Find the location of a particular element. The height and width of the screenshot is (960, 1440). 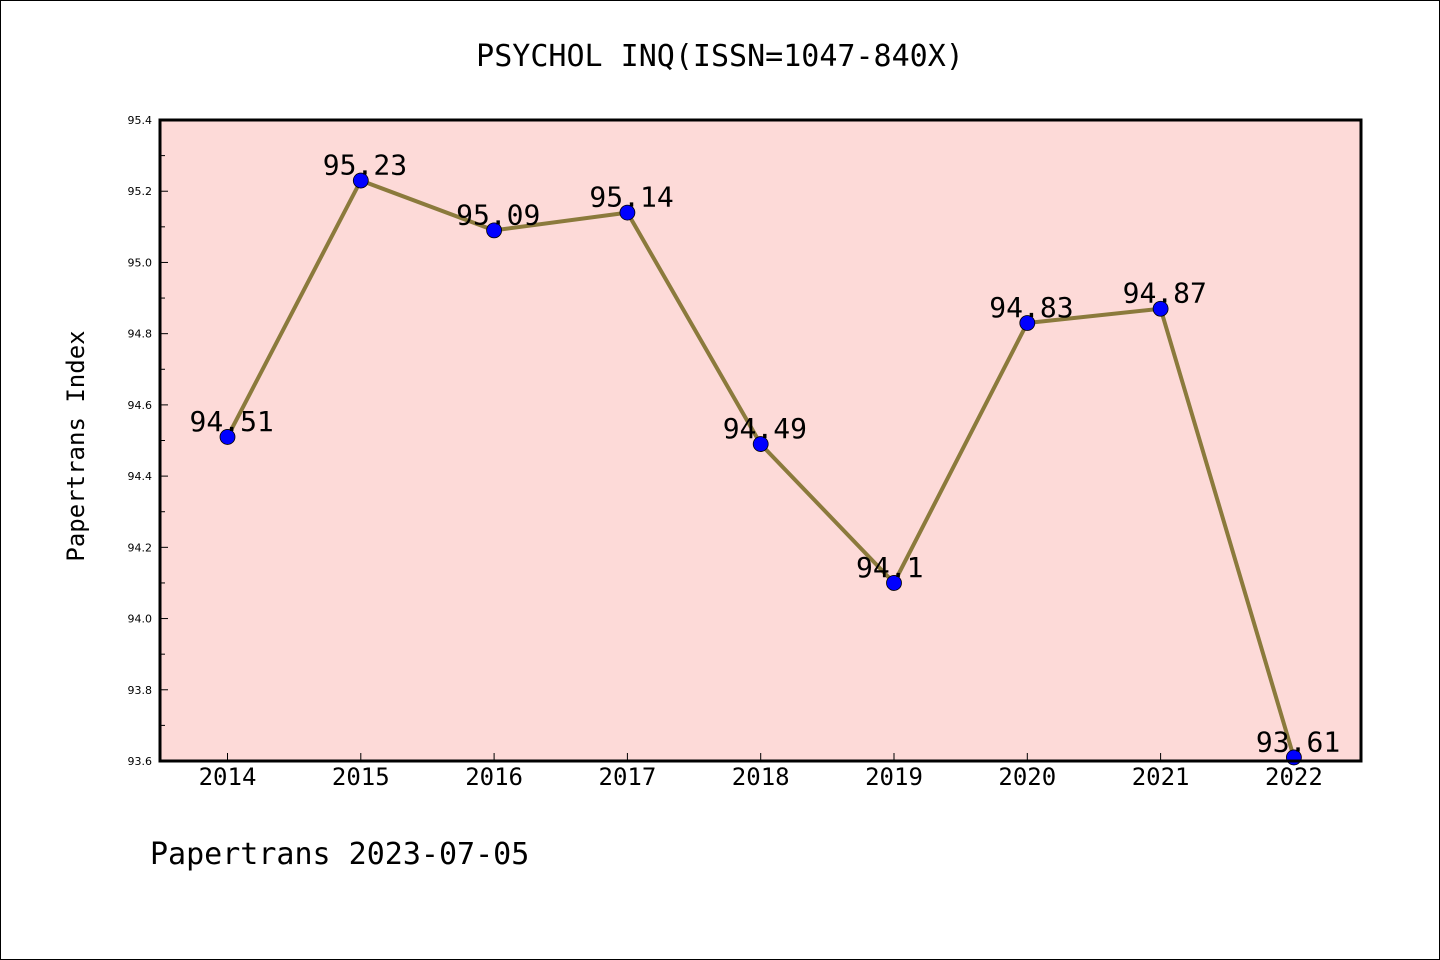

y-tick-label: 94.2 is located at coordinates (140, 547).